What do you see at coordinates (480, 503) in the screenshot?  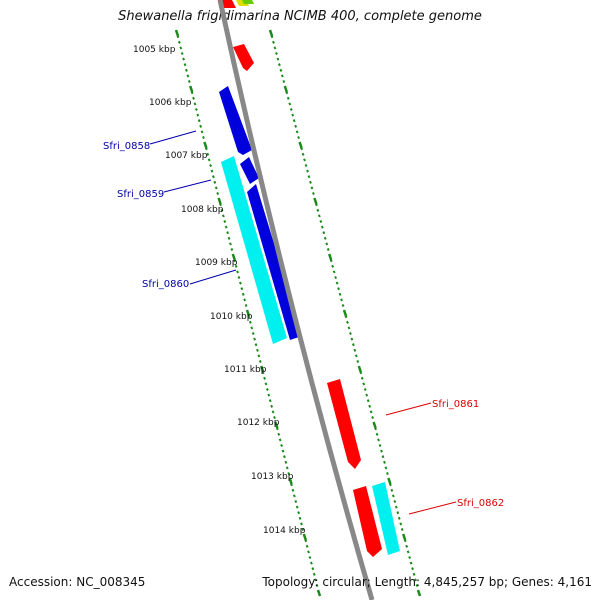 I see `gene-label: Sfri_0862` at bounding box center [480, 503].